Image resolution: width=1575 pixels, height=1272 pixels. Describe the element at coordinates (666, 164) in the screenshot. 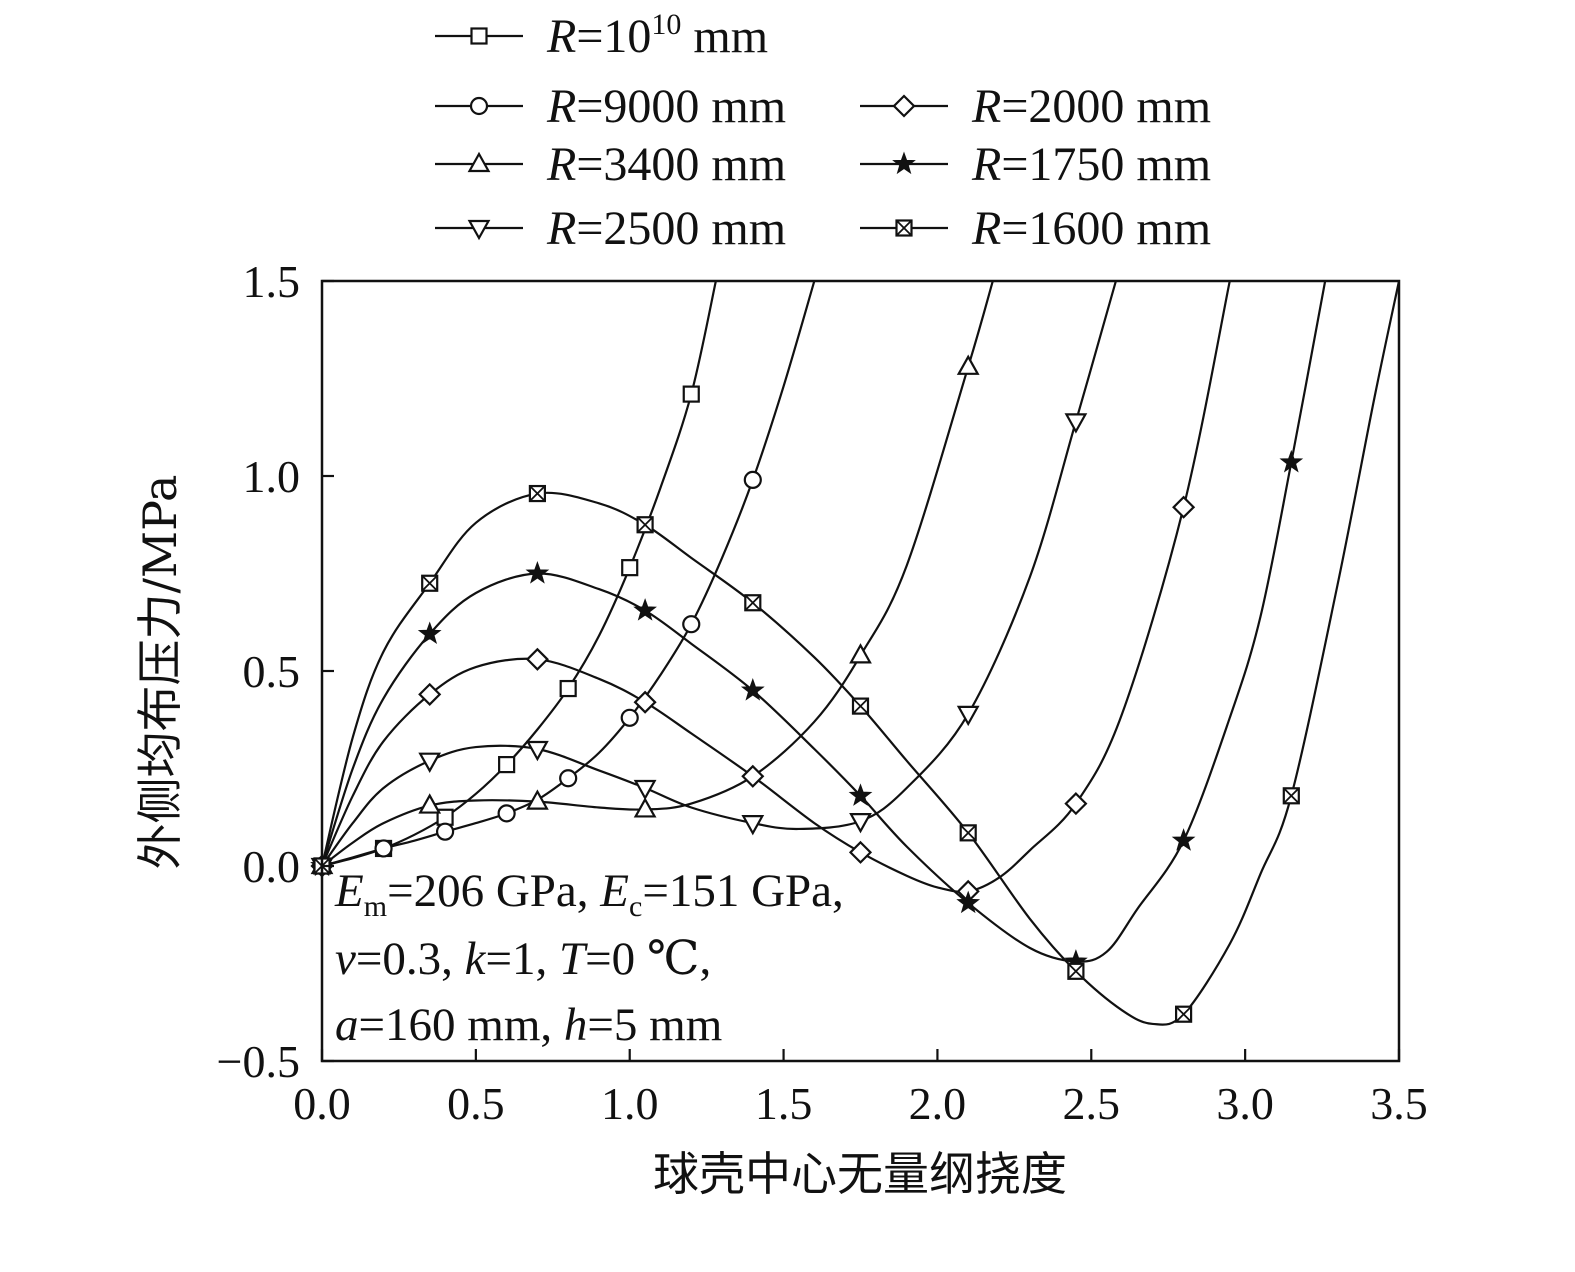

I see `legend-label: R=3400 mm` at that location.